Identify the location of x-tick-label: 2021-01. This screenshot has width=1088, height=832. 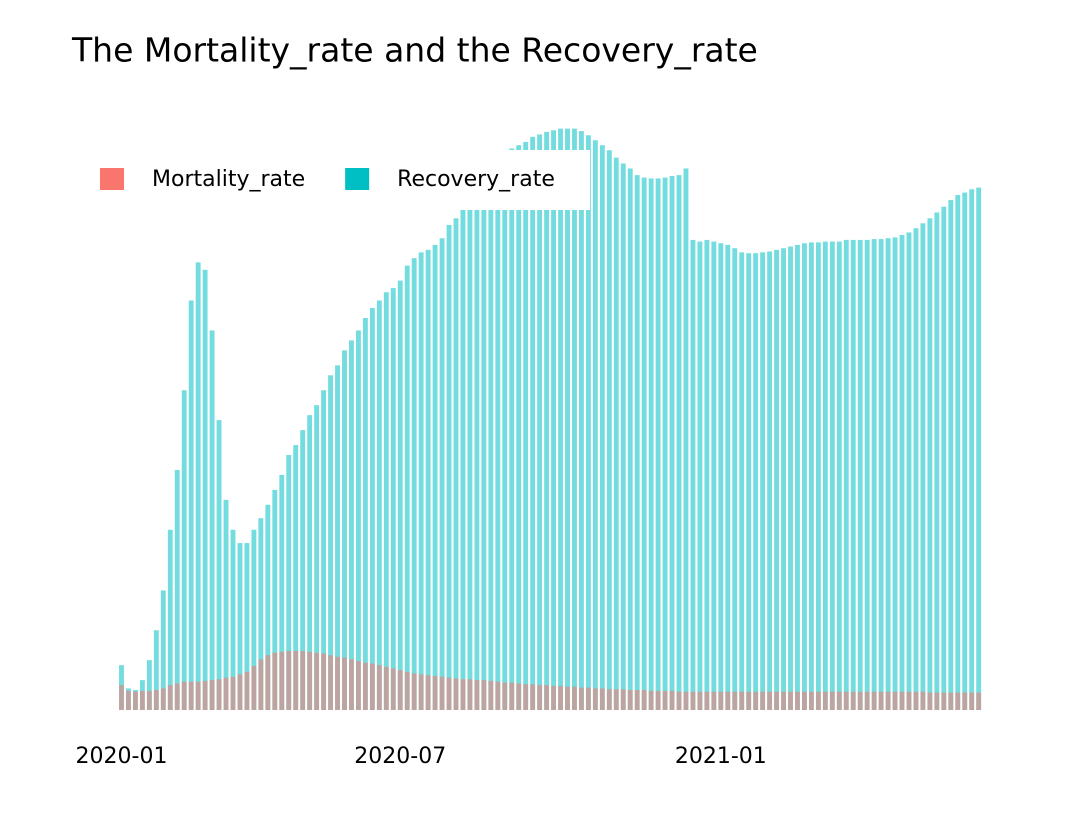
(721, 756).